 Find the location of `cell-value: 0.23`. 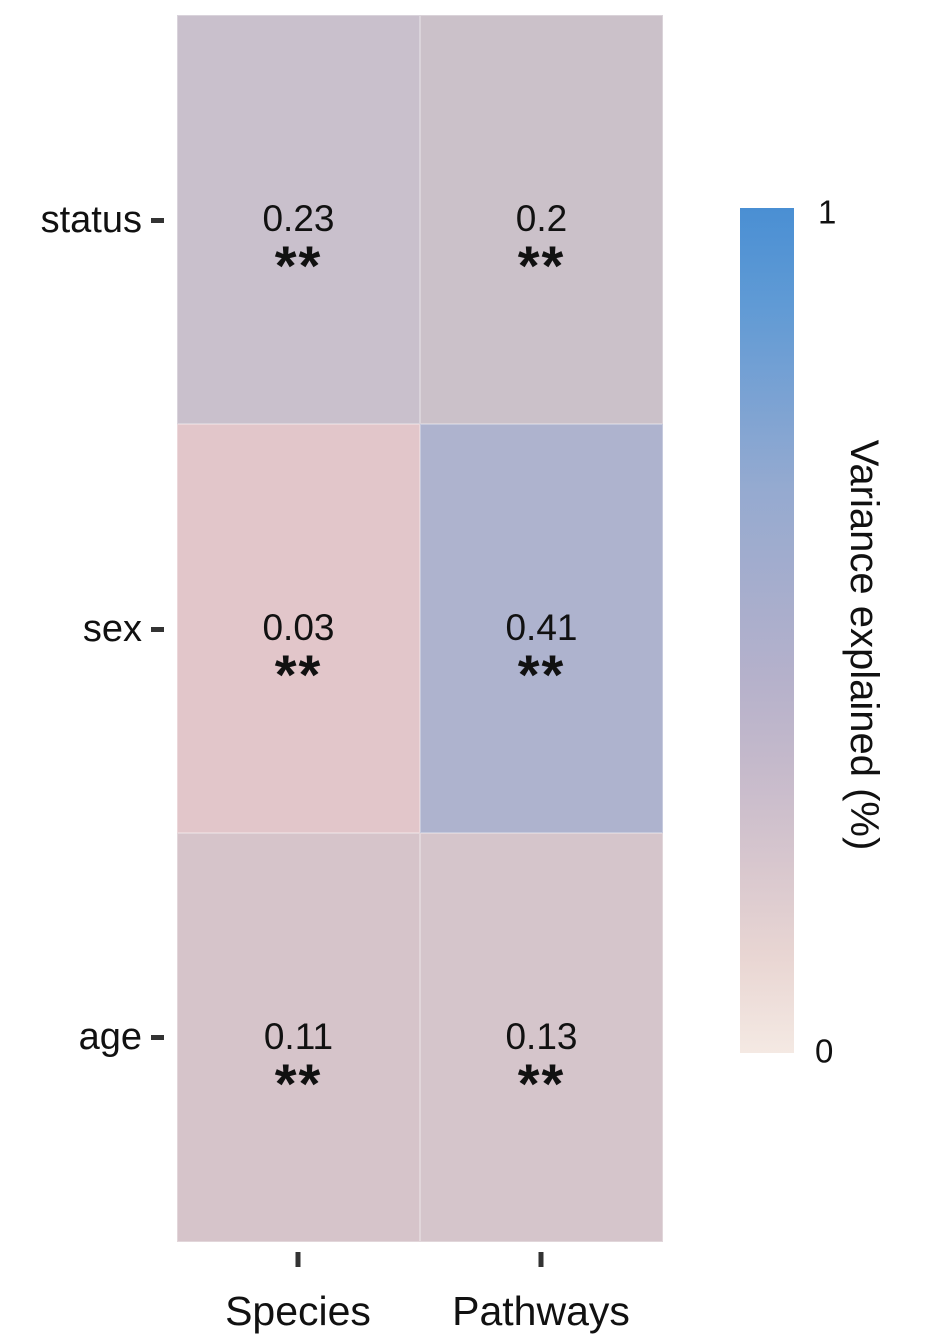

cell-value: 0.23 is located at coordinates (298, 219).